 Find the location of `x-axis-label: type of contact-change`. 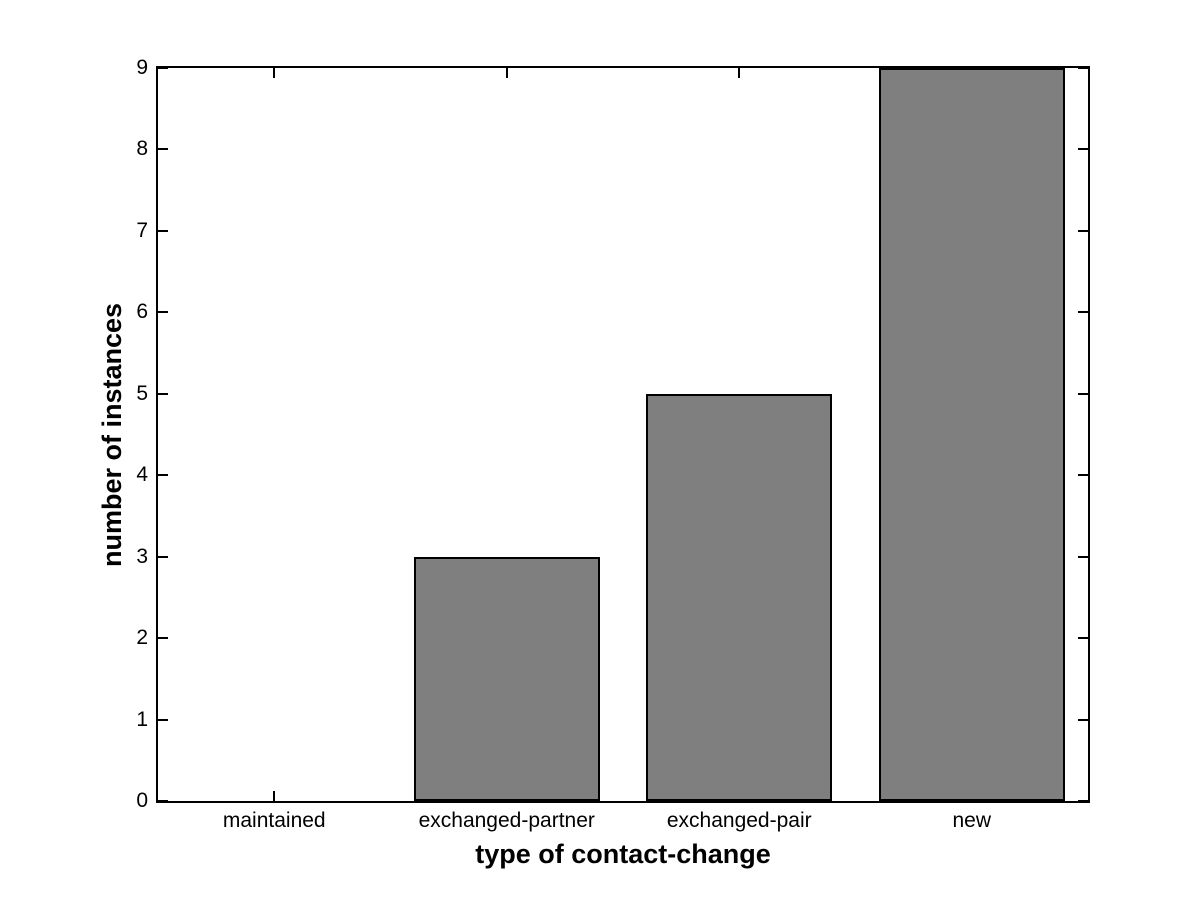

x-axis-label: type of contact-change is located at coordinates (623, 854).